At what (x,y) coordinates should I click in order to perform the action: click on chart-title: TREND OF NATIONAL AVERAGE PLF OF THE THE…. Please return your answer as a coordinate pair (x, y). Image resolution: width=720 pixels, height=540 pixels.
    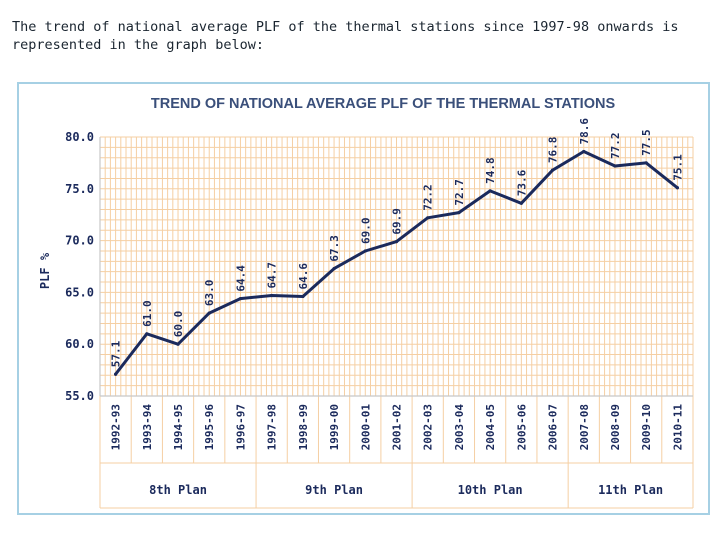
    Looking at the image, I should click on (383, 104).